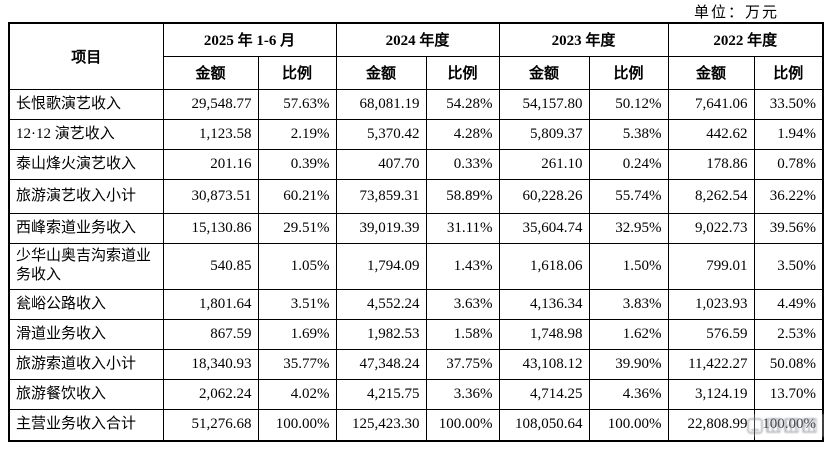 The width and height of the screenshot is (831, 450). What do you see at coordinates (381, 164) in the screenshot?
I see `cell-value: 407.70` at bounding box center [381, 164].